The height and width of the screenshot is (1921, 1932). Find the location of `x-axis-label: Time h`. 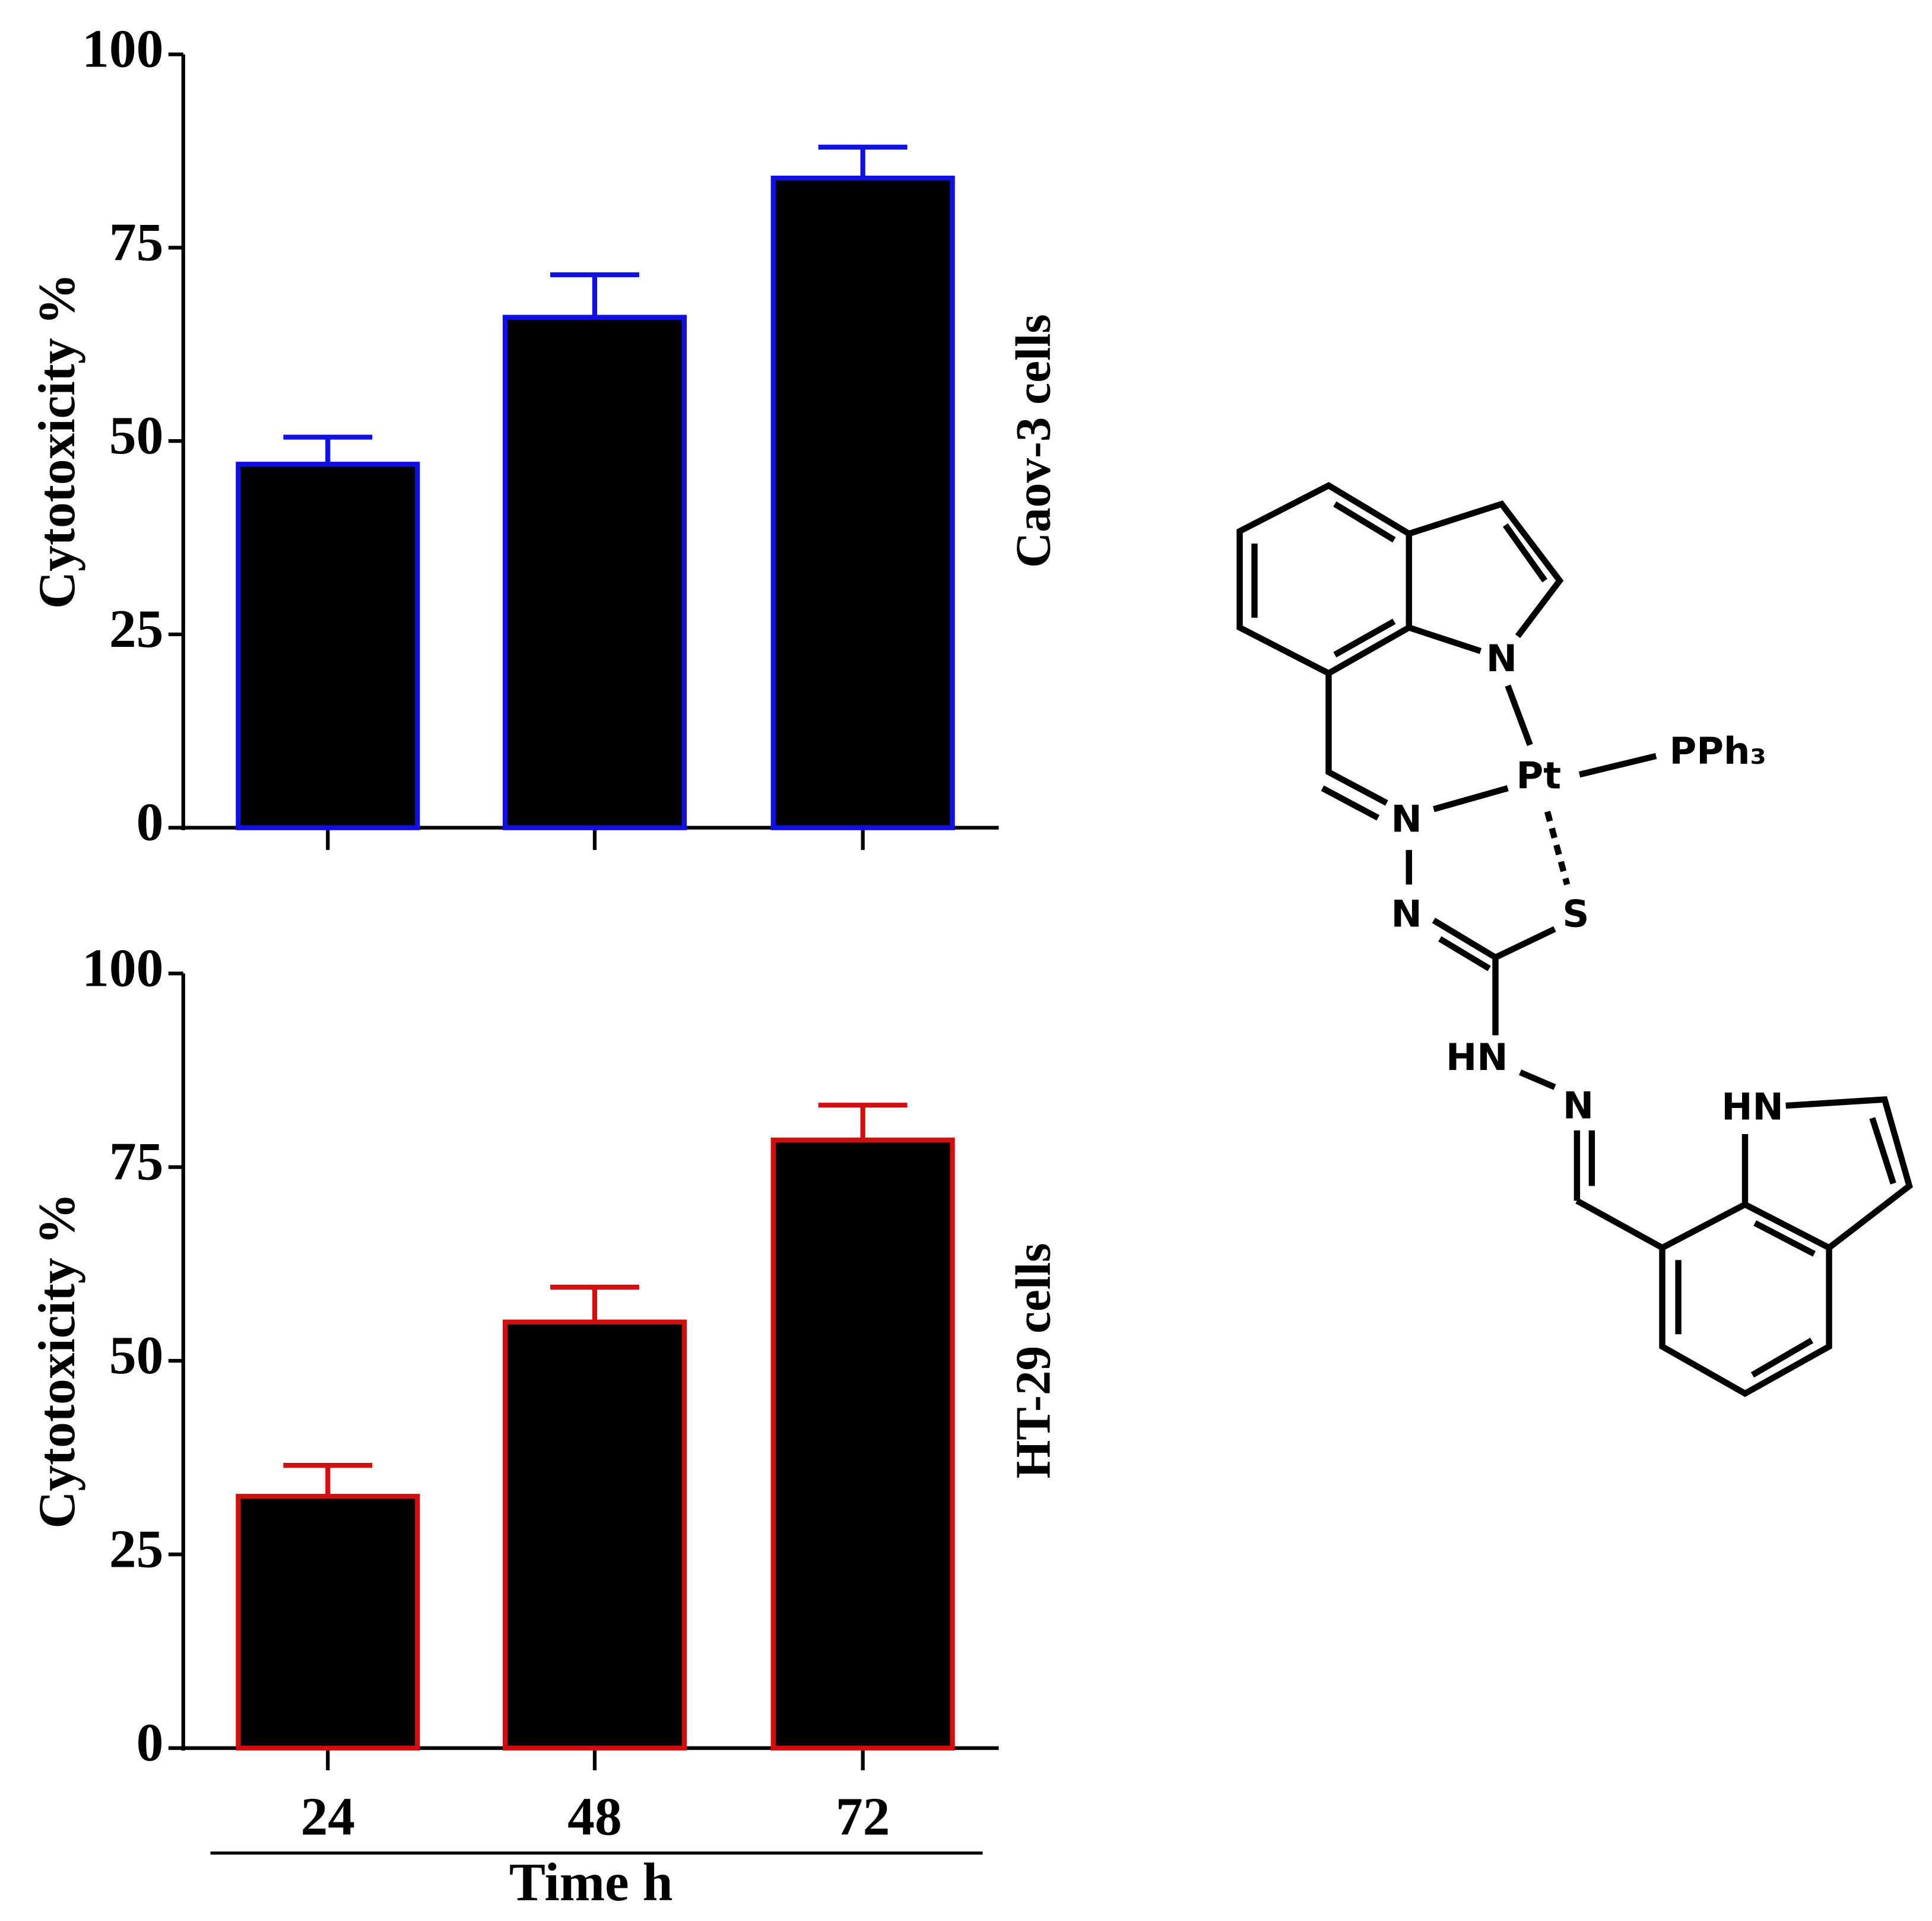

x-axis-label: Time h is located at coordinates (591, 1882).